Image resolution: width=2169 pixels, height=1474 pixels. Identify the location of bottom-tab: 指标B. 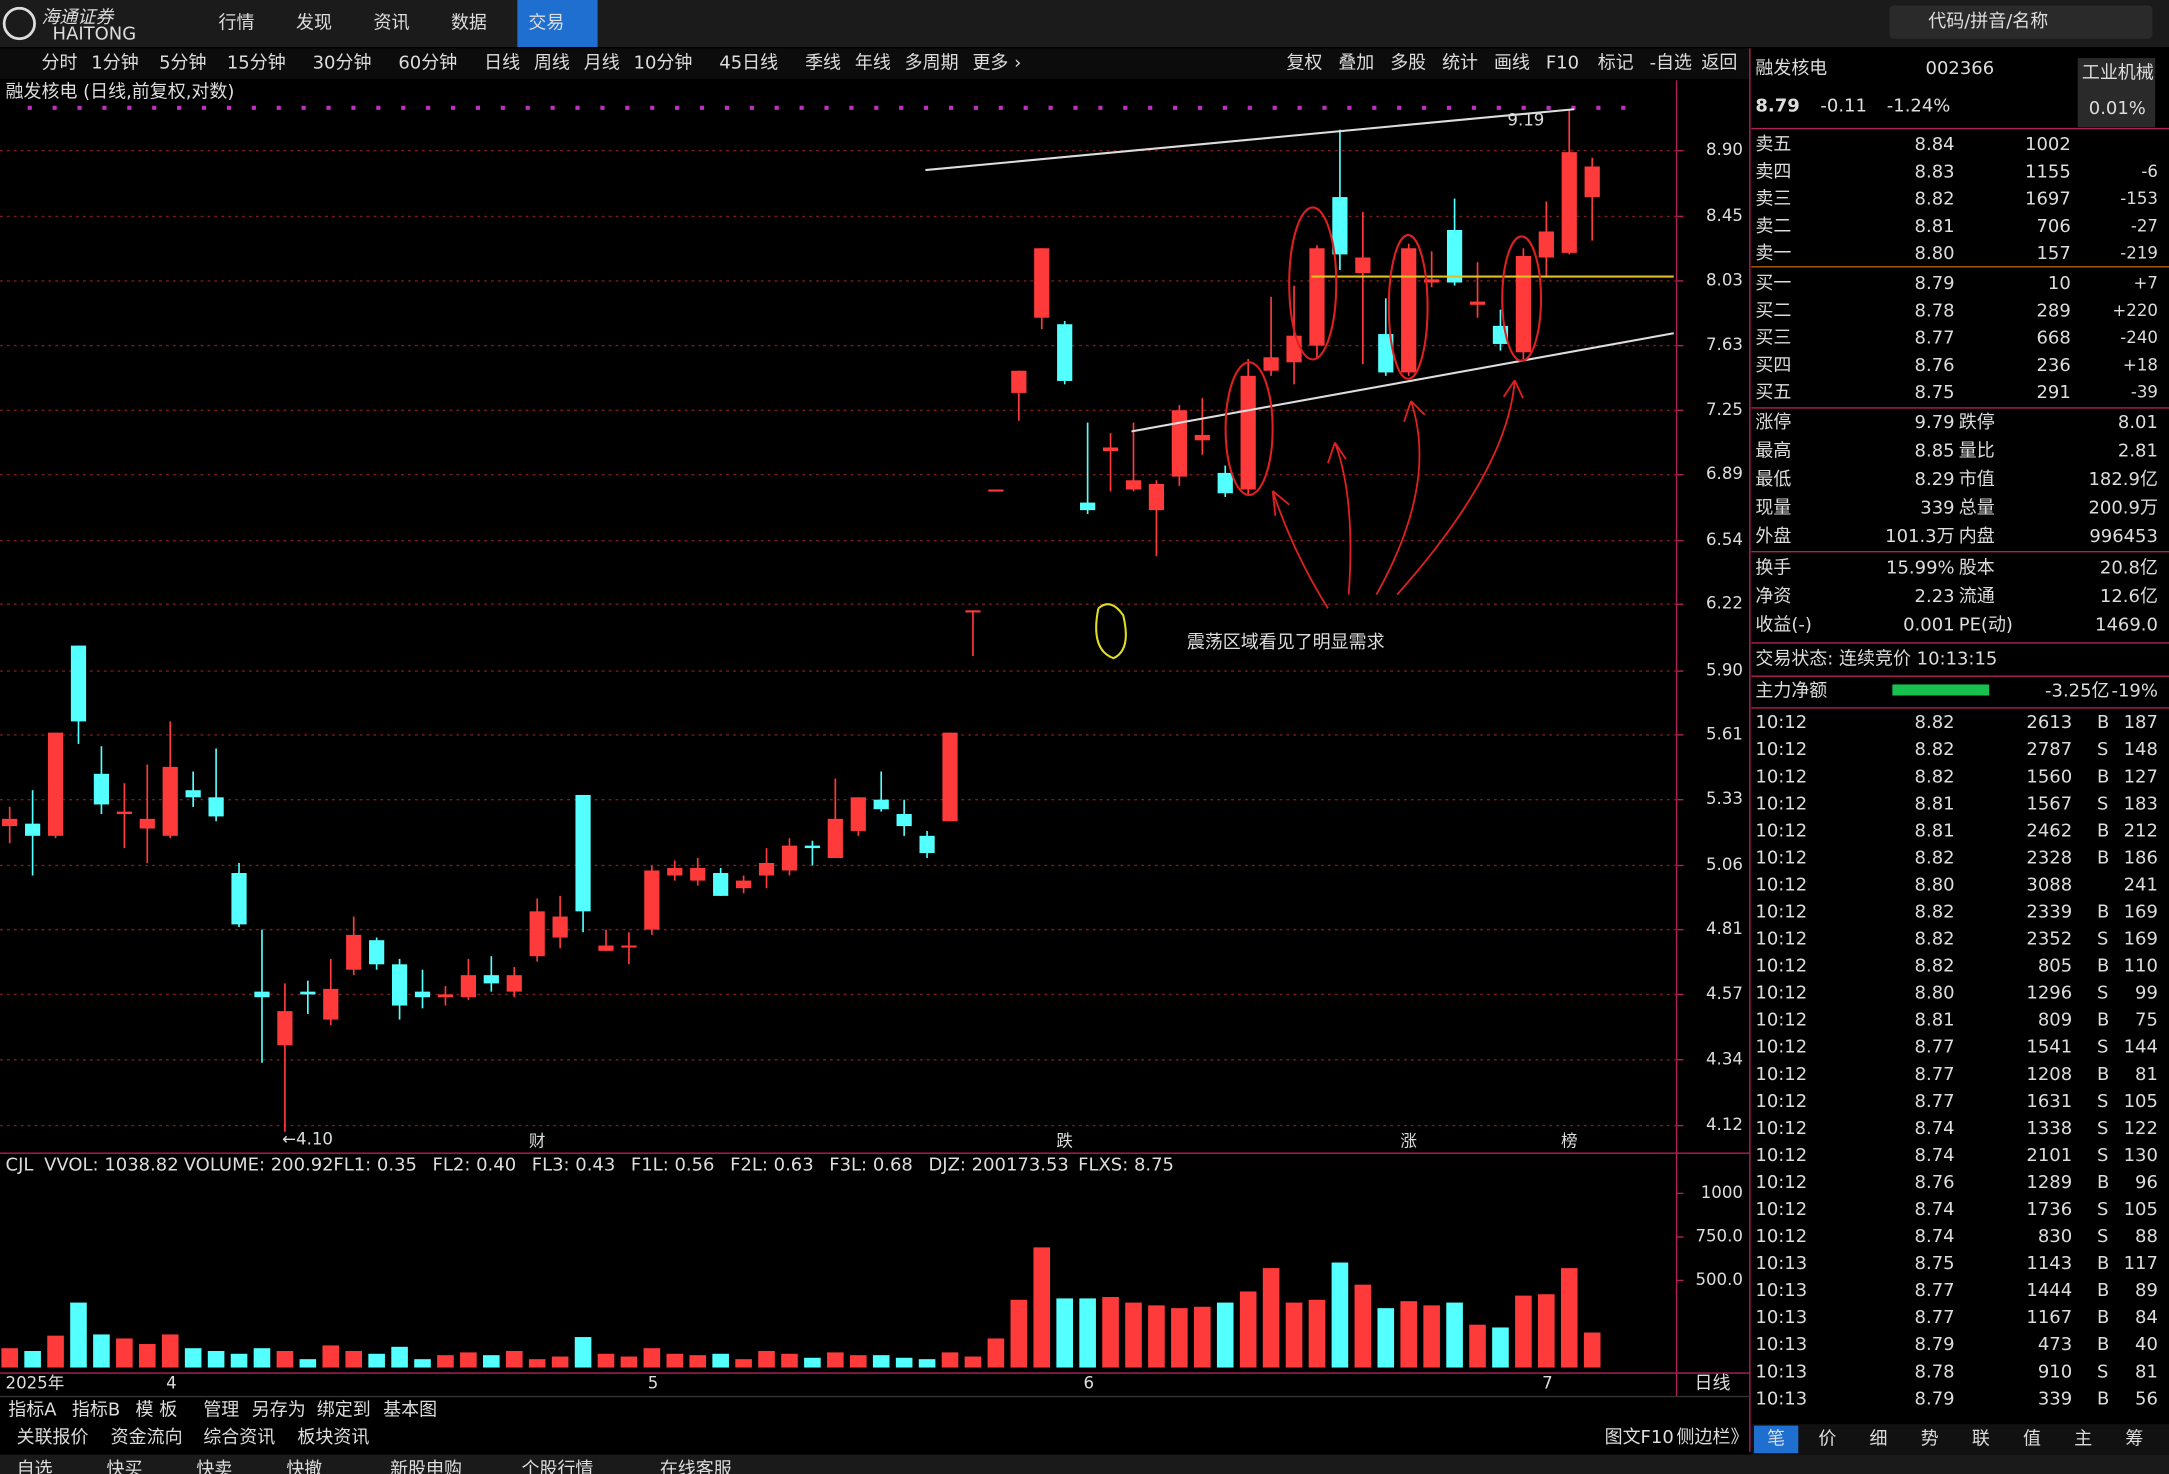
(96, 1409).